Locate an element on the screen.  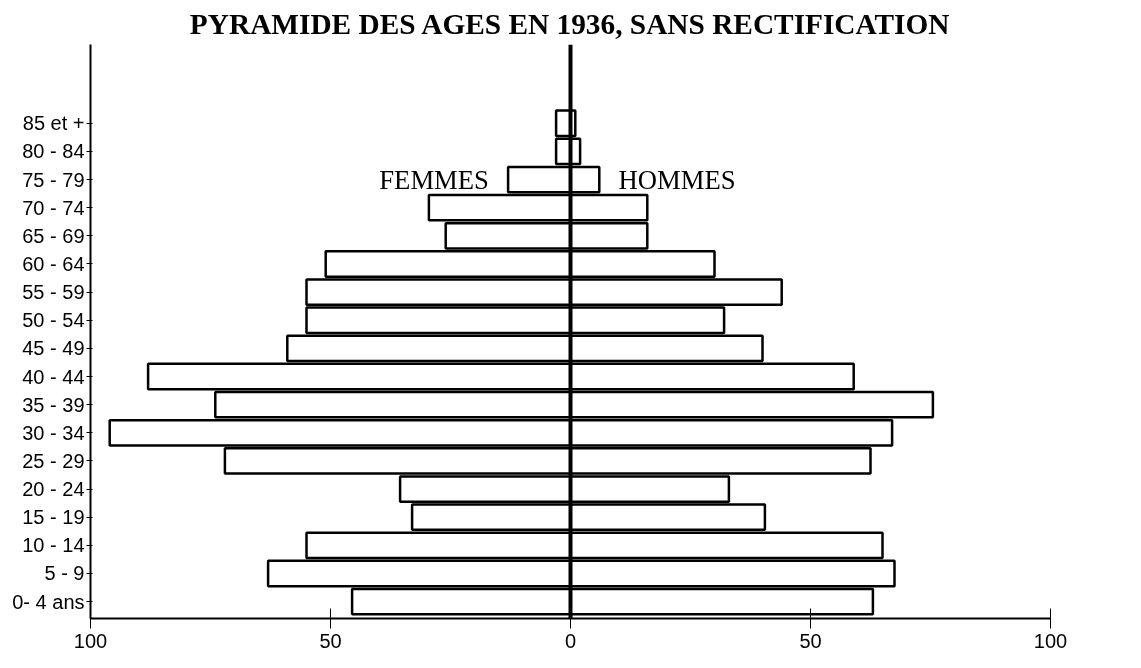
y-tick-label: 60 - 64 is located at coordinates (53, 263).